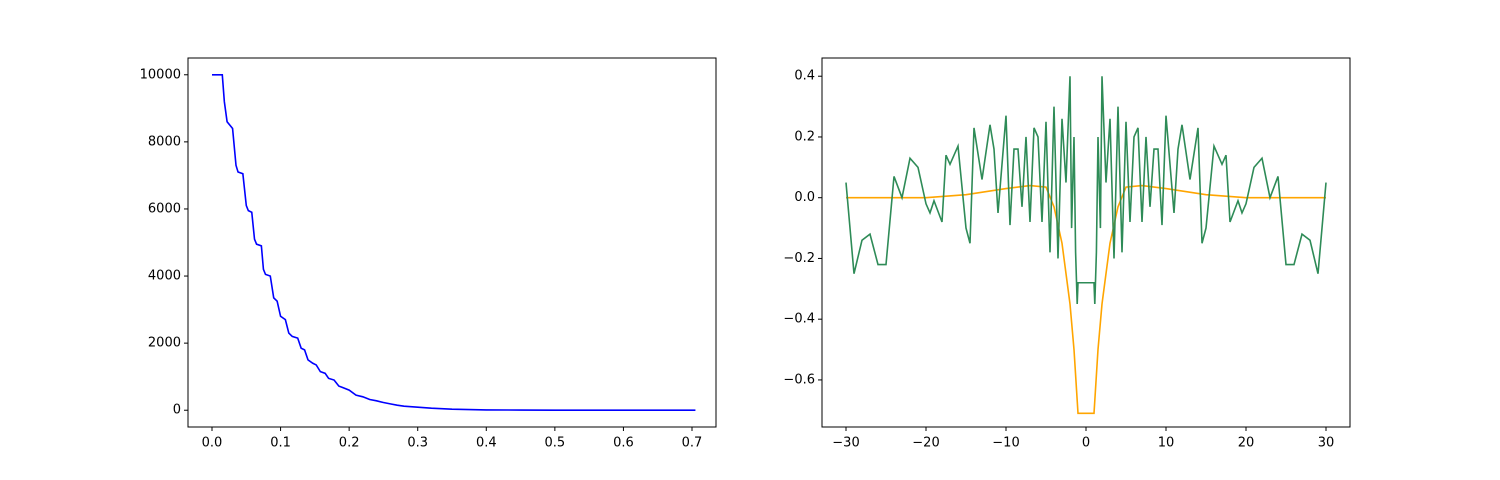 The image size is (1500, 480). Describe the element at coordinates (925, 443) in the screenshot. I see `x-tick-label: −20` at that location.